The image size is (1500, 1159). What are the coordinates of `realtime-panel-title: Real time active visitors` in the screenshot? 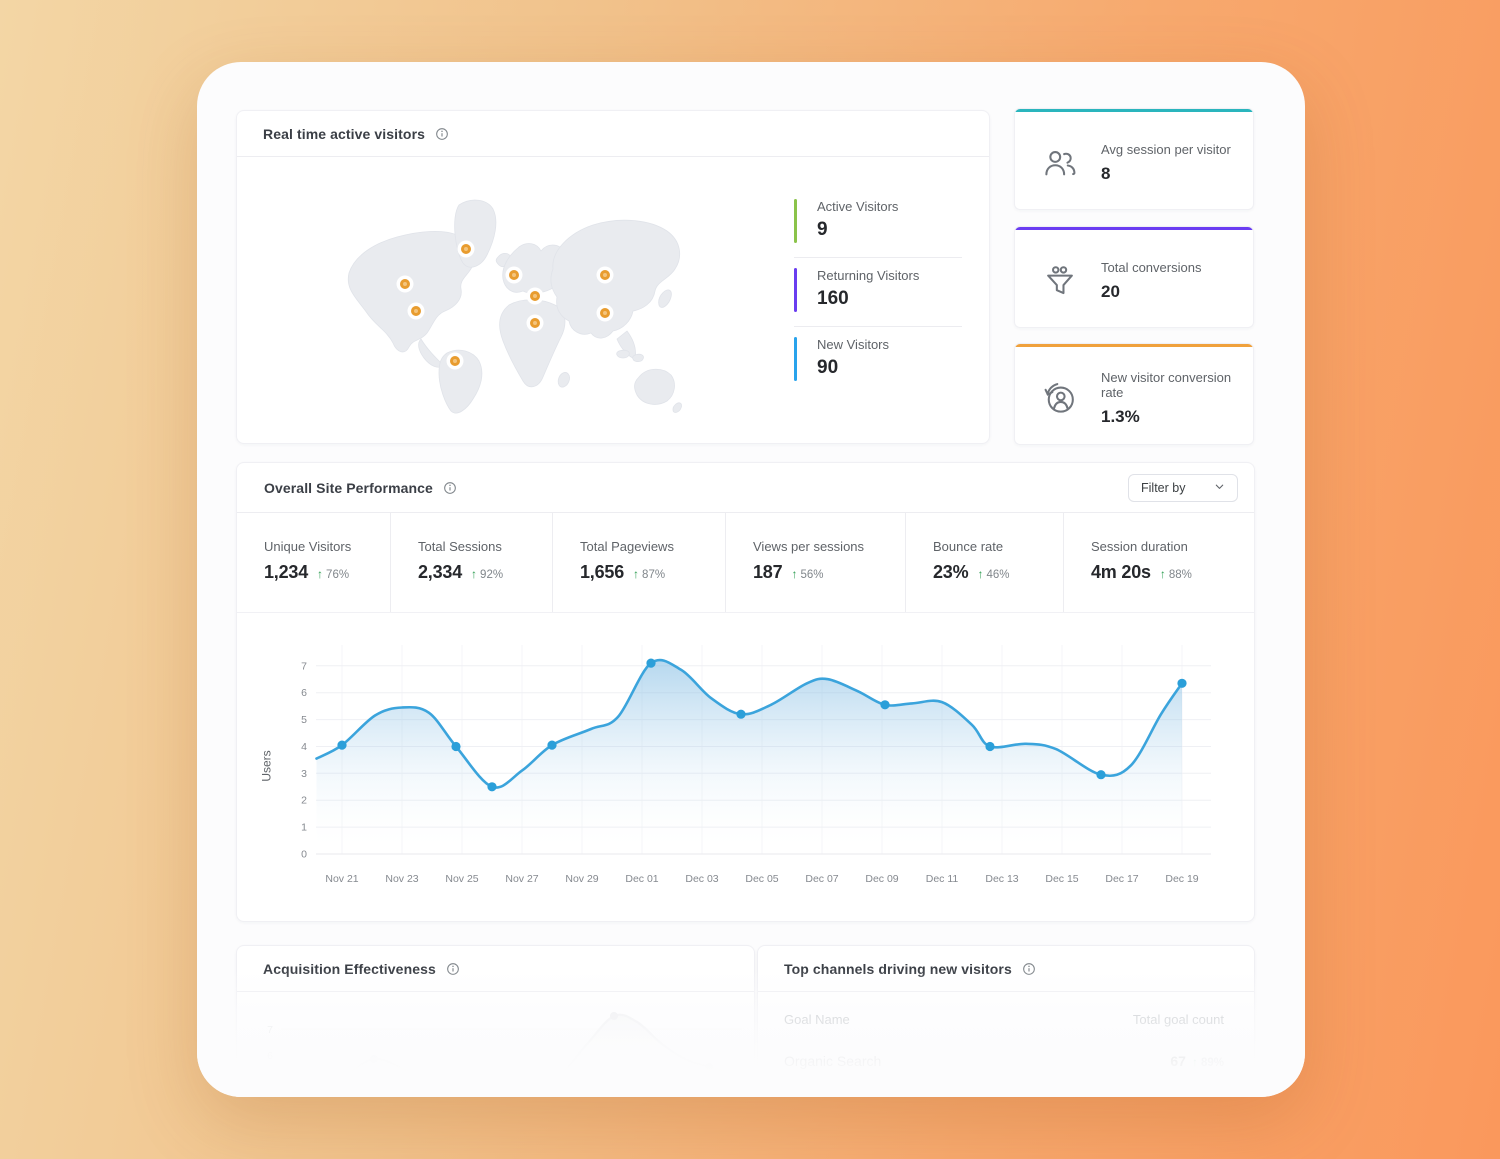 It's located at (344, 133).